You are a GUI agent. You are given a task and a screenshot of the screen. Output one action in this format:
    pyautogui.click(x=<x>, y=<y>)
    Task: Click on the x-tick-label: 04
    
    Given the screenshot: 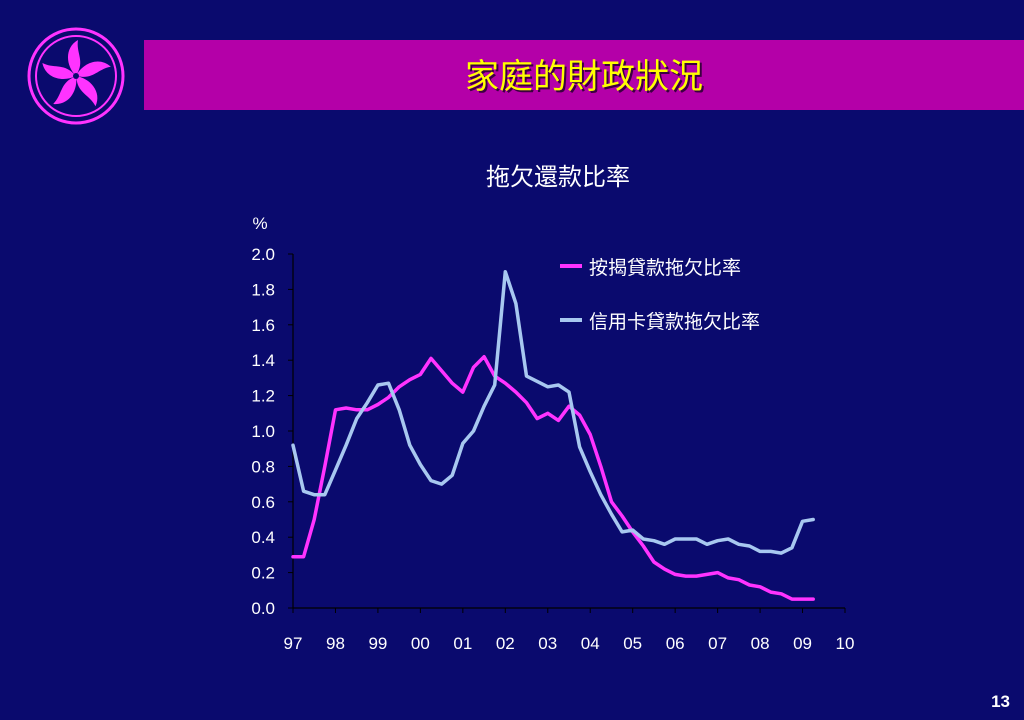 What is the action you would take?
    pyautogui.click(x=590, y=643)
    